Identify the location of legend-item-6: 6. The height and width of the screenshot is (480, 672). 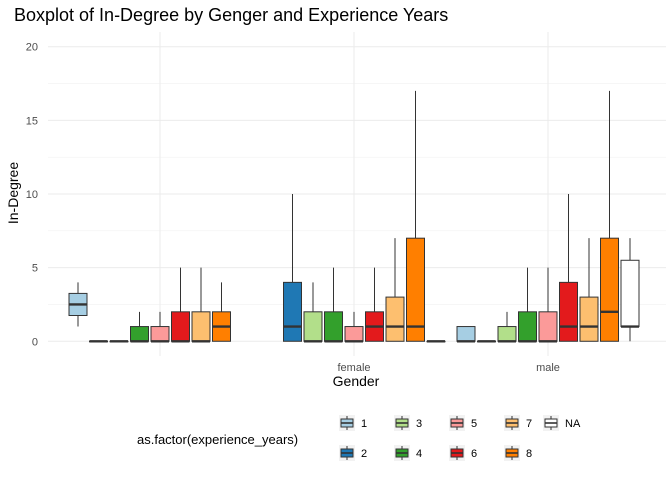
(463, 453).